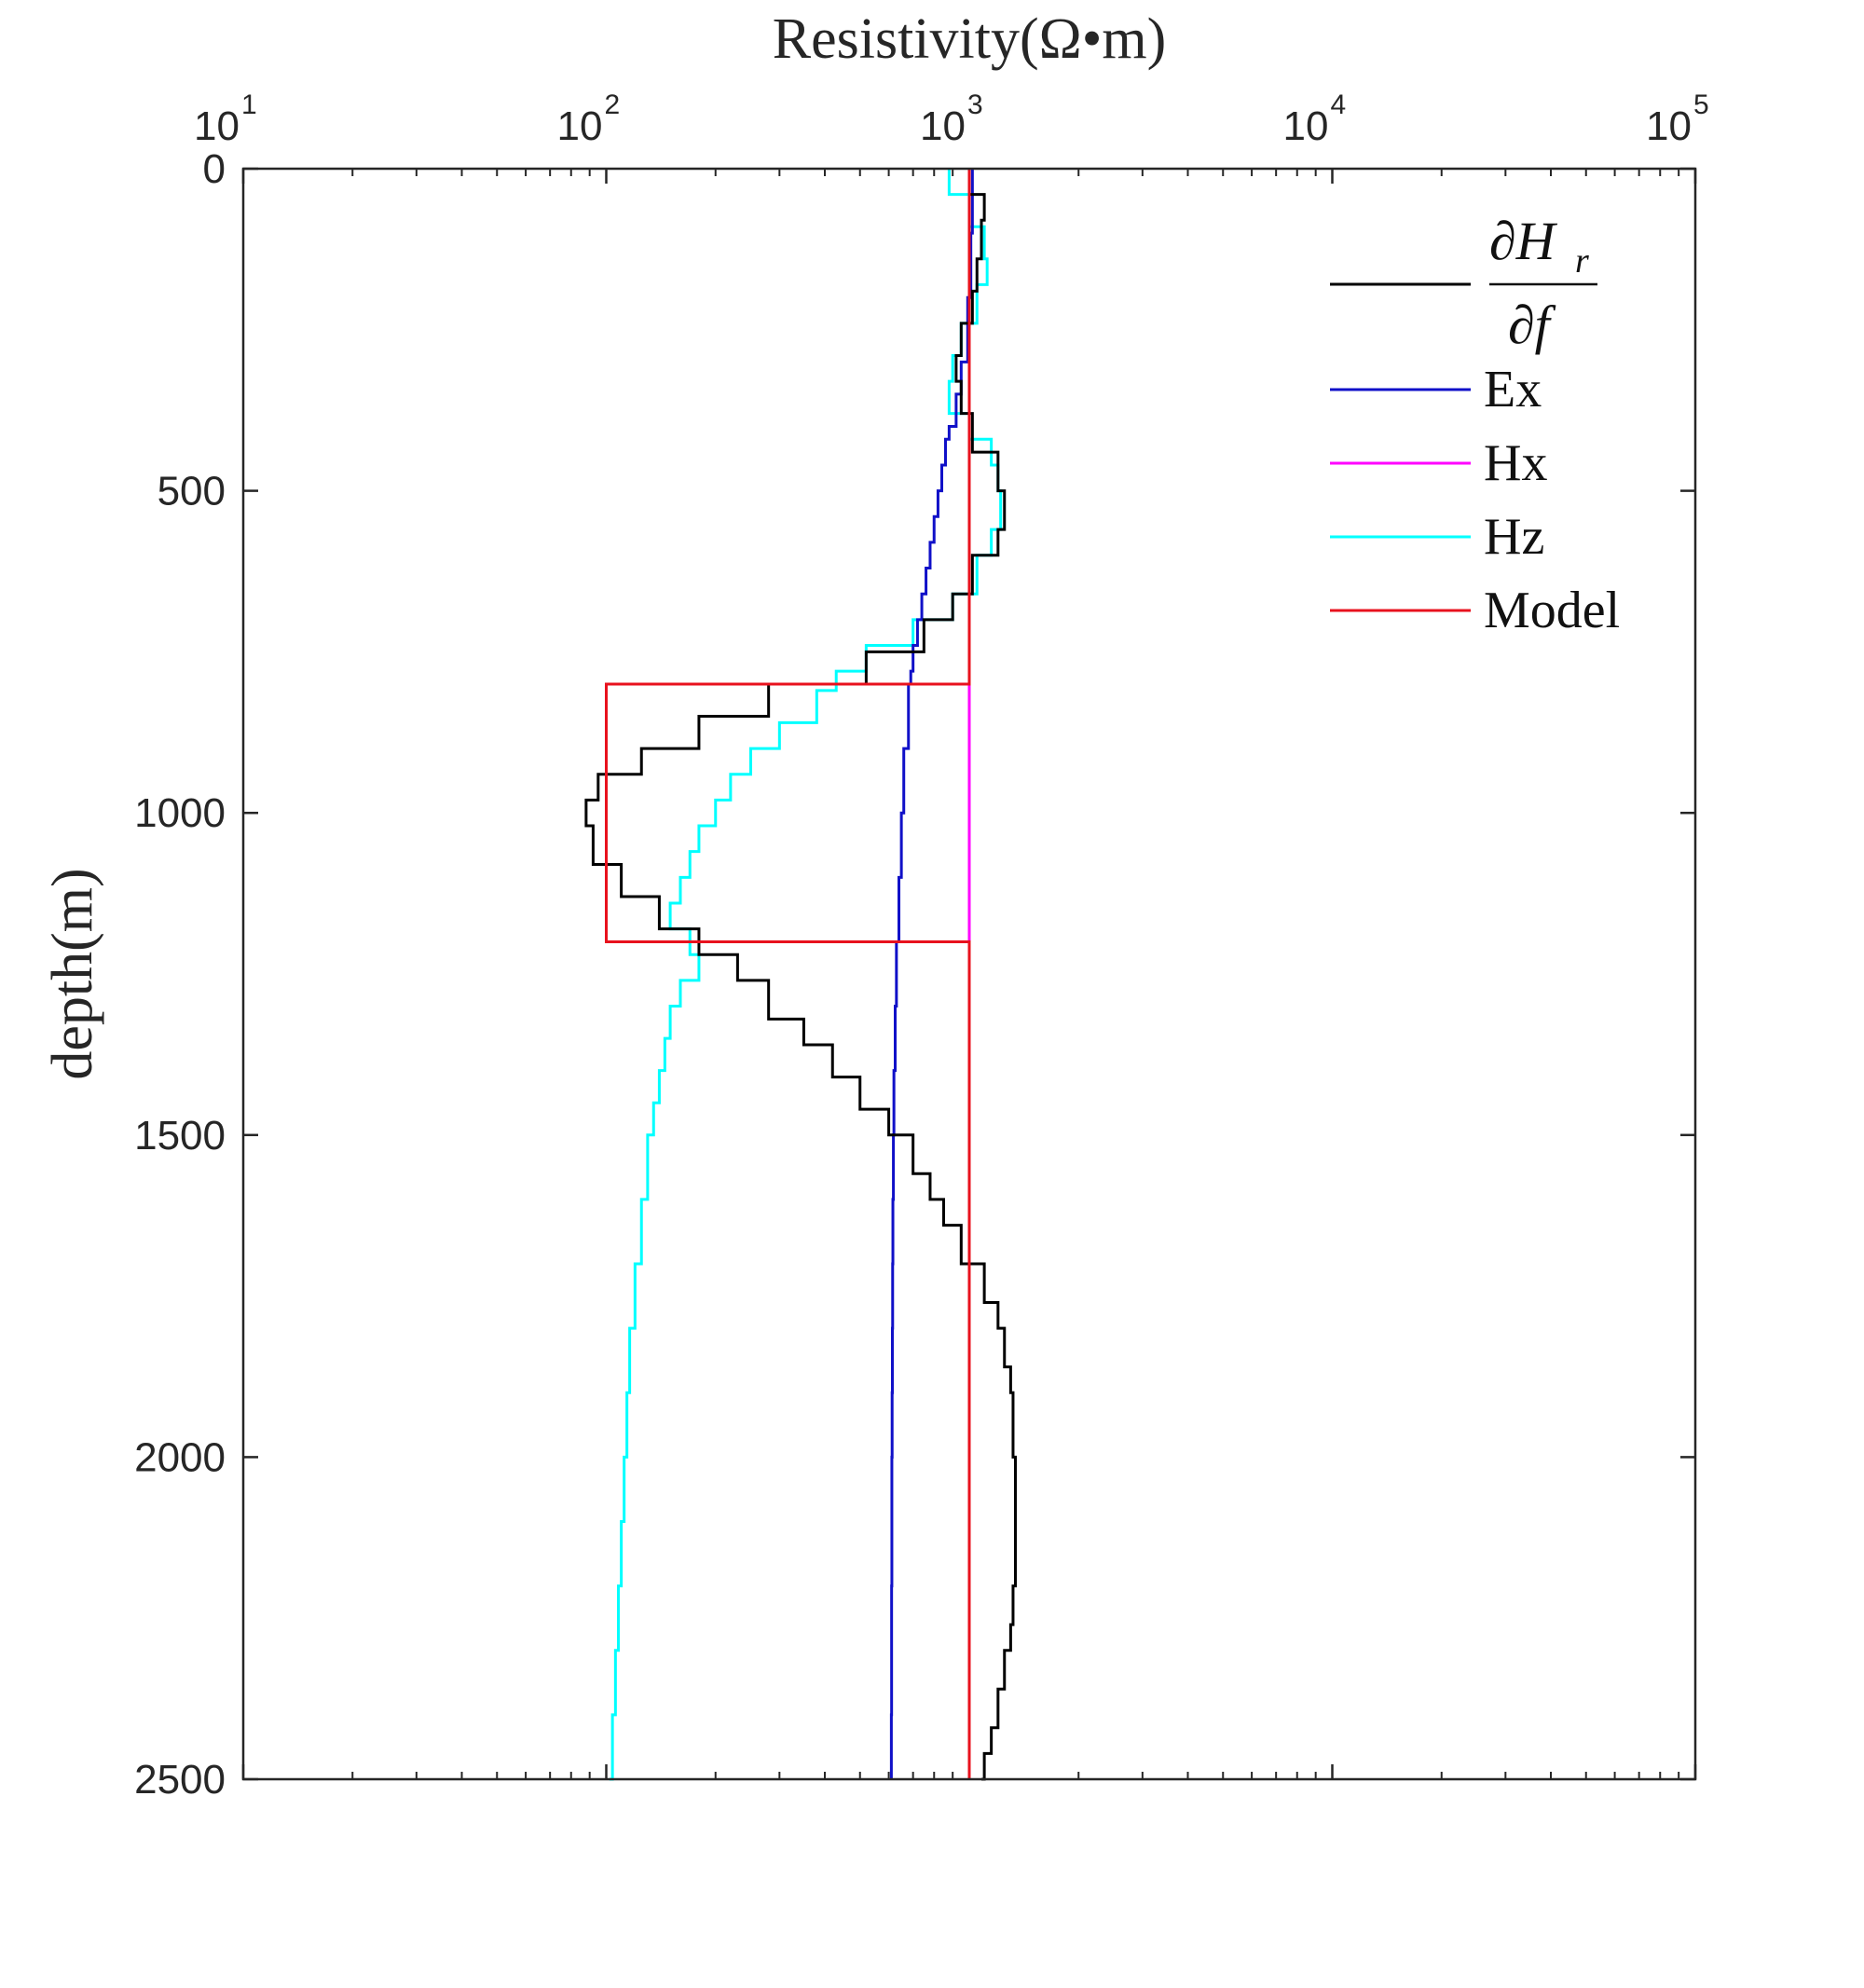  I want to click on x-tick-exponent: 2, so click(613, 104).